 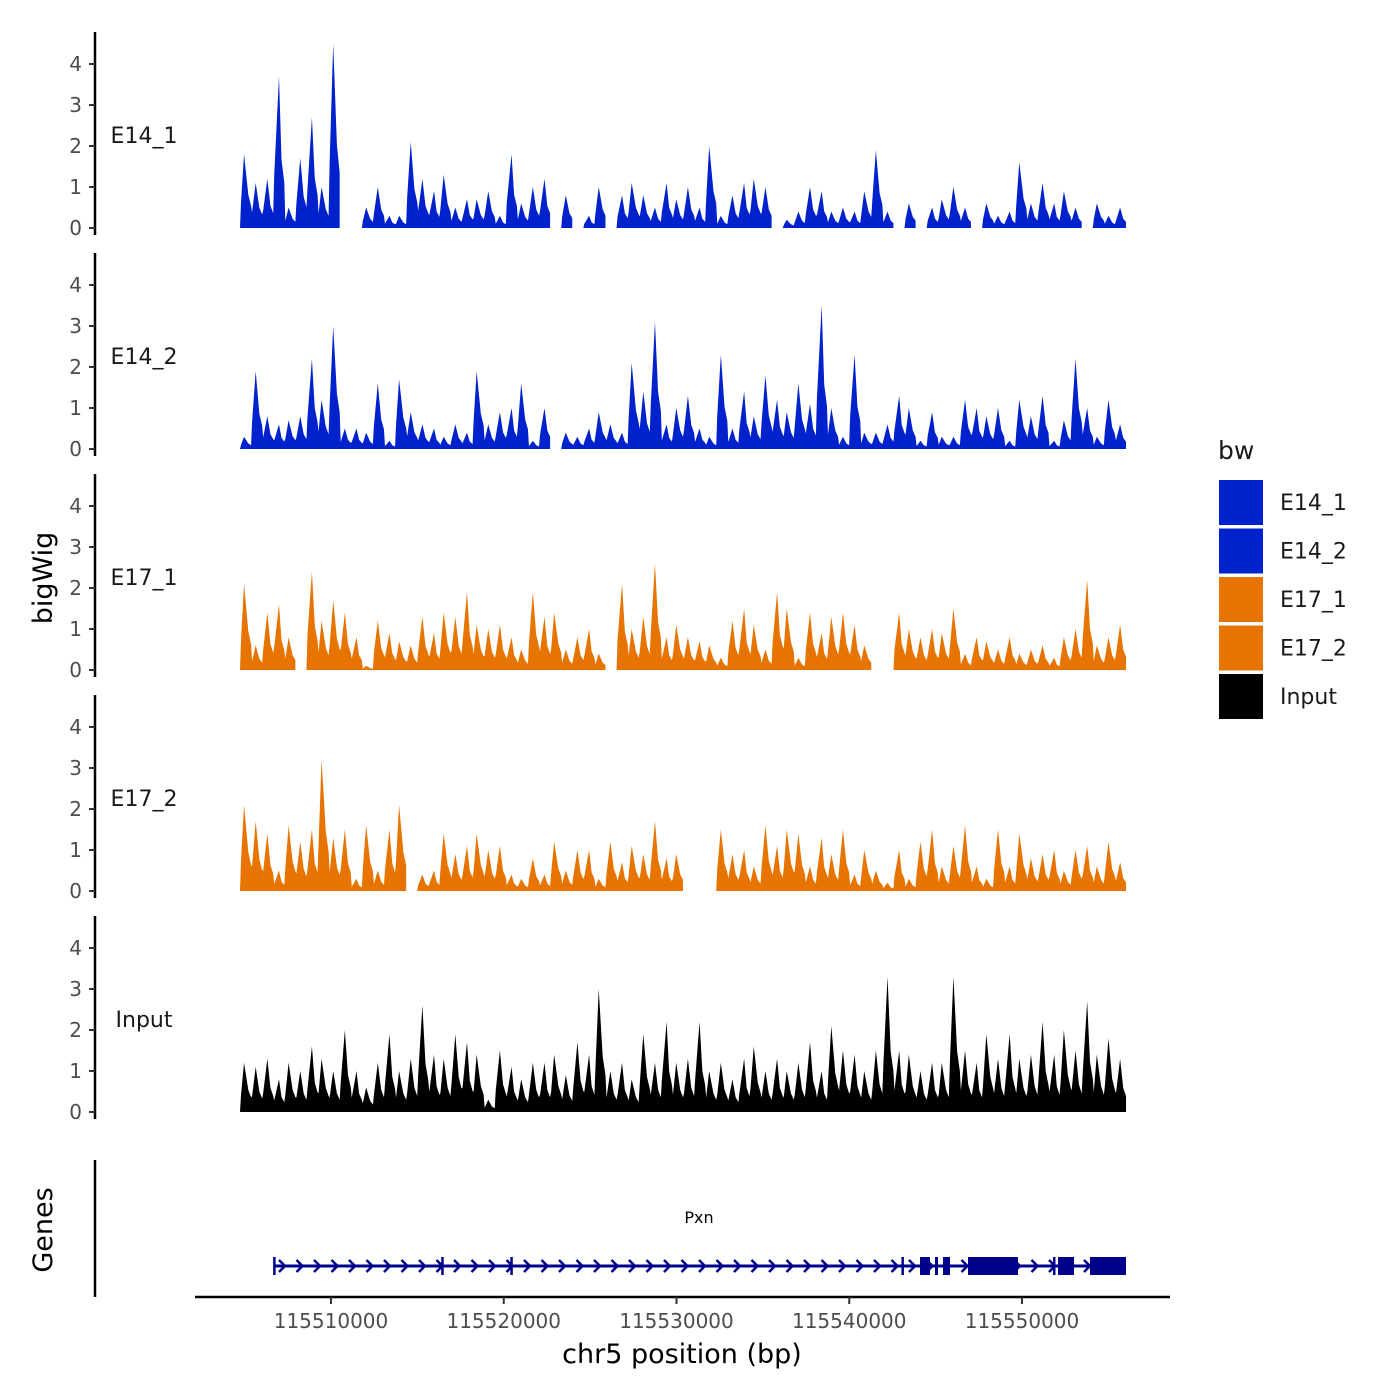 What do you see at coordinates (43, 578) in the screenshot?
I see `y-axis-title: bigWig` at bounding box center [43, 578].